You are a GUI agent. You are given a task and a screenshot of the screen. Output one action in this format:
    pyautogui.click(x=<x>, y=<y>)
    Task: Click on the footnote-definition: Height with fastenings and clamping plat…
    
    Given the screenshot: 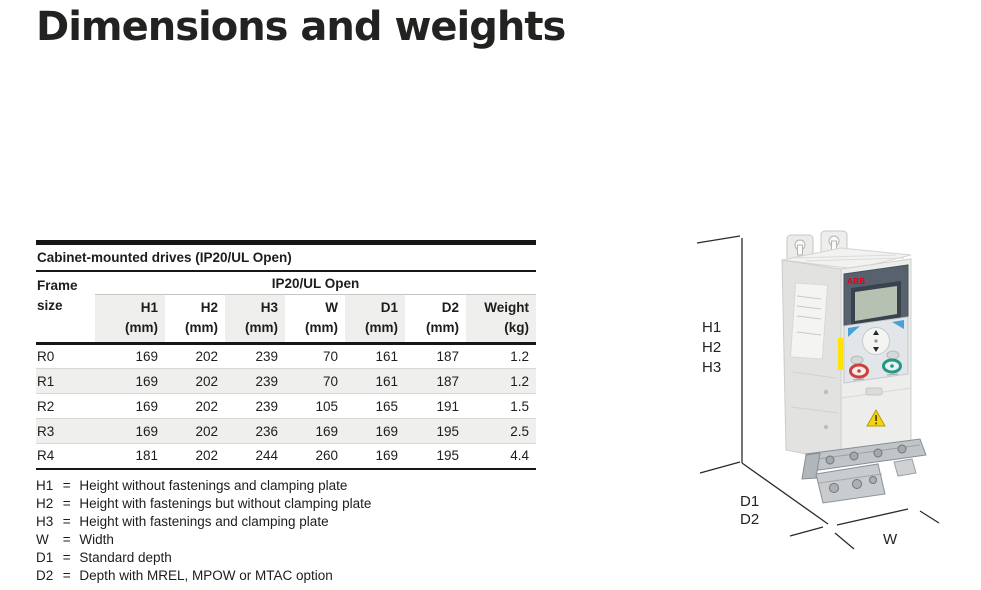 What is the action you would take?
    pyautogui.click(x=204, y=521)
    